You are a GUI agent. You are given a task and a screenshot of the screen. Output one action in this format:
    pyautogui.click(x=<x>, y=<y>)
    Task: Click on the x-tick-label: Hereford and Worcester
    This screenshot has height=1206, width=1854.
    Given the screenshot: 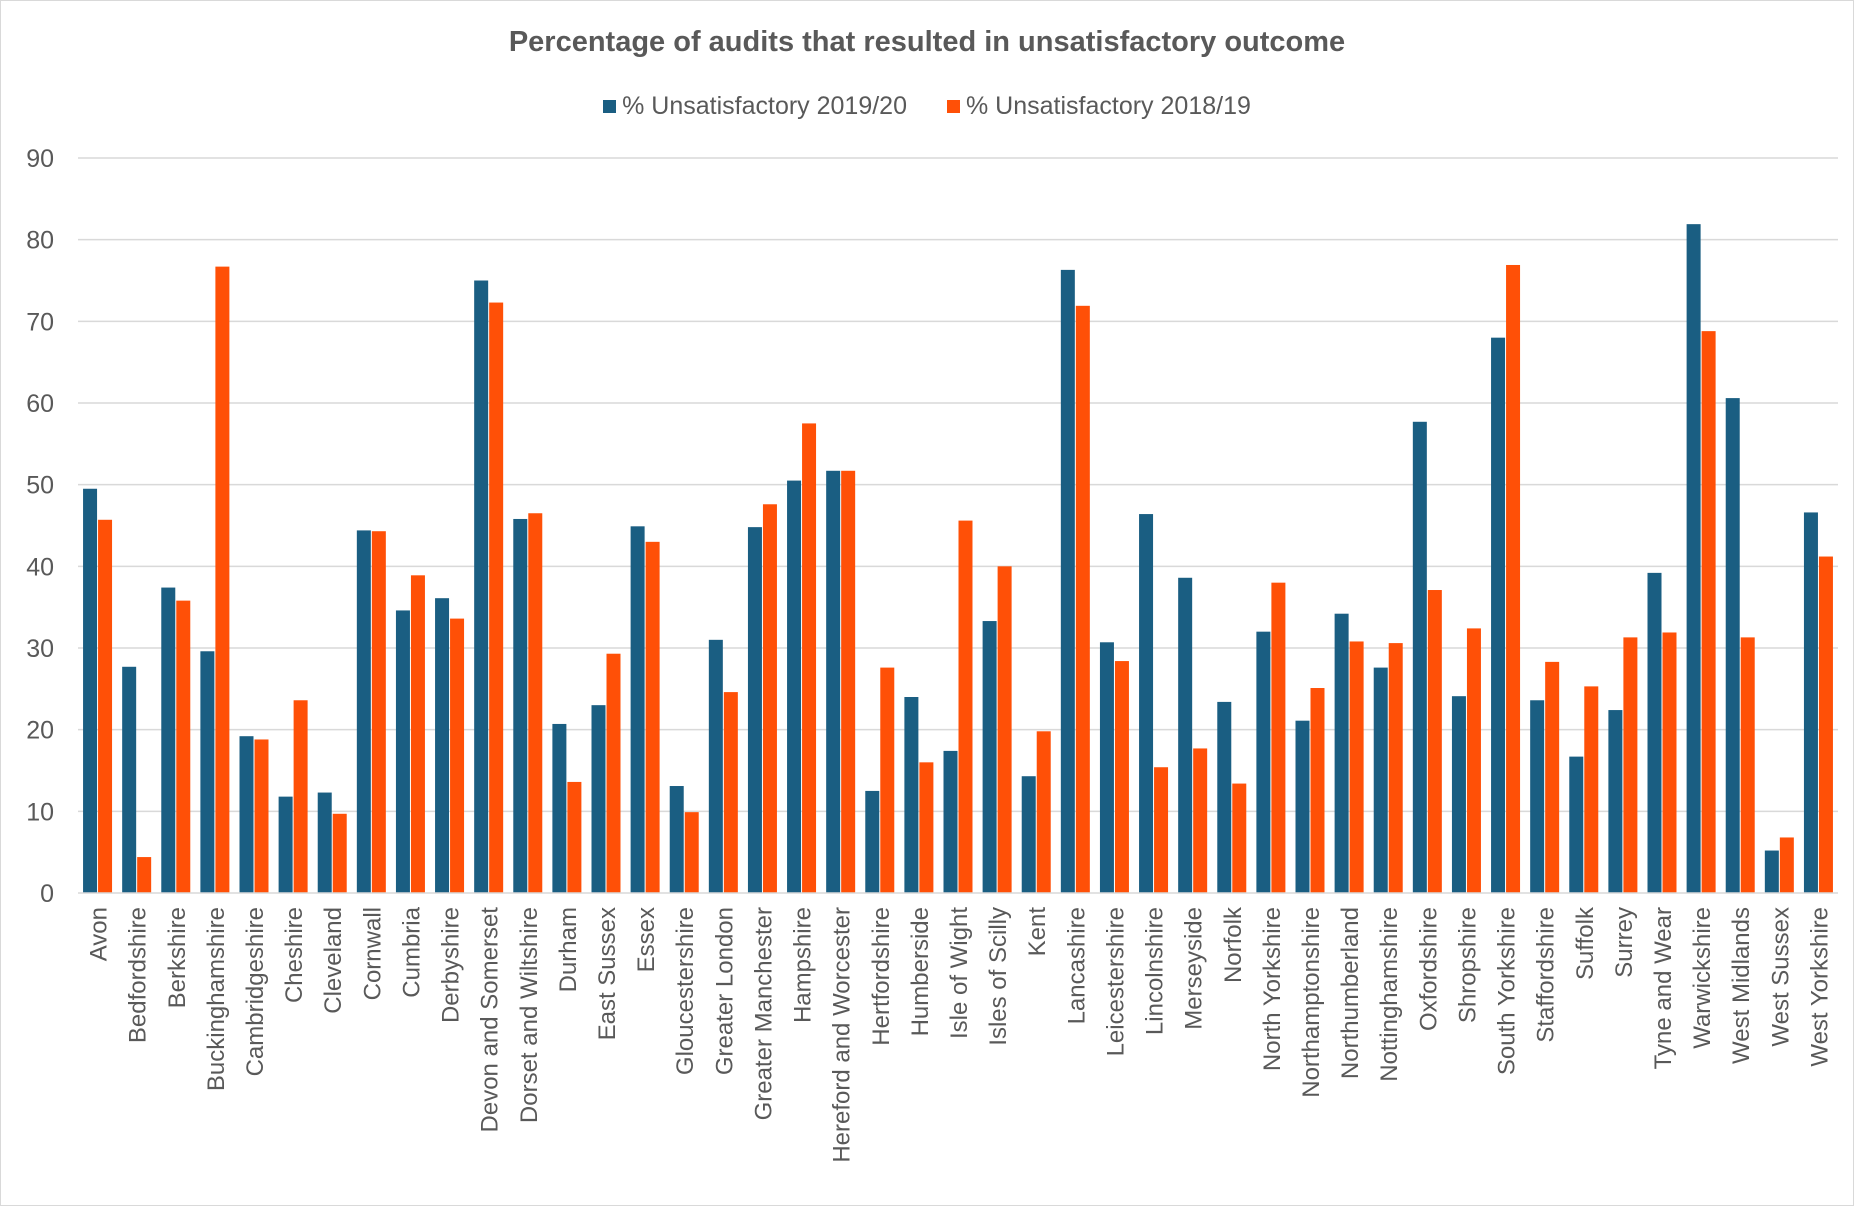 What is the action you would take?
    pyautogui.click(x=842, y=1035)
    